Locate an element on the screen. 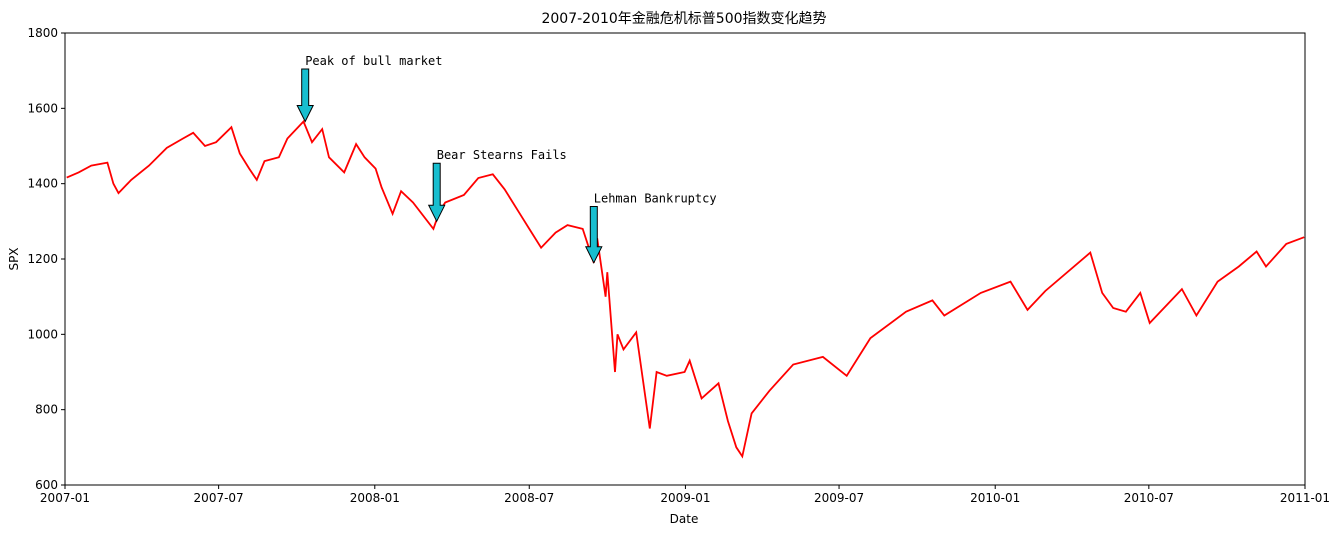  x-axis-title: Date is located at coordinates (684, 519).